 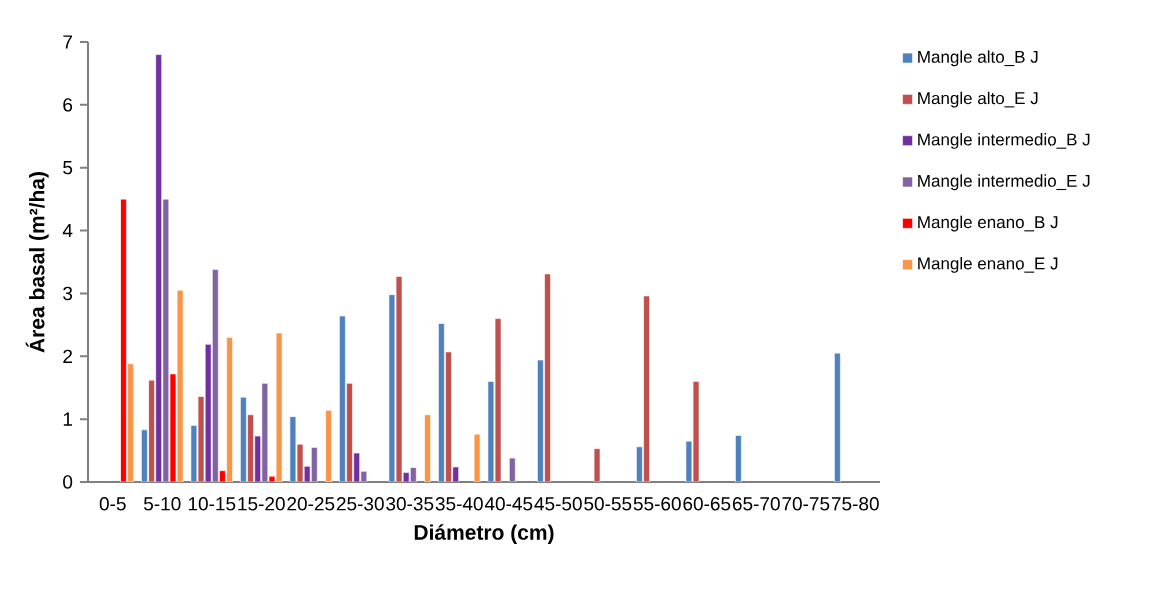 I want to click on y-tick-label: 2, so click(x=67, y=356).